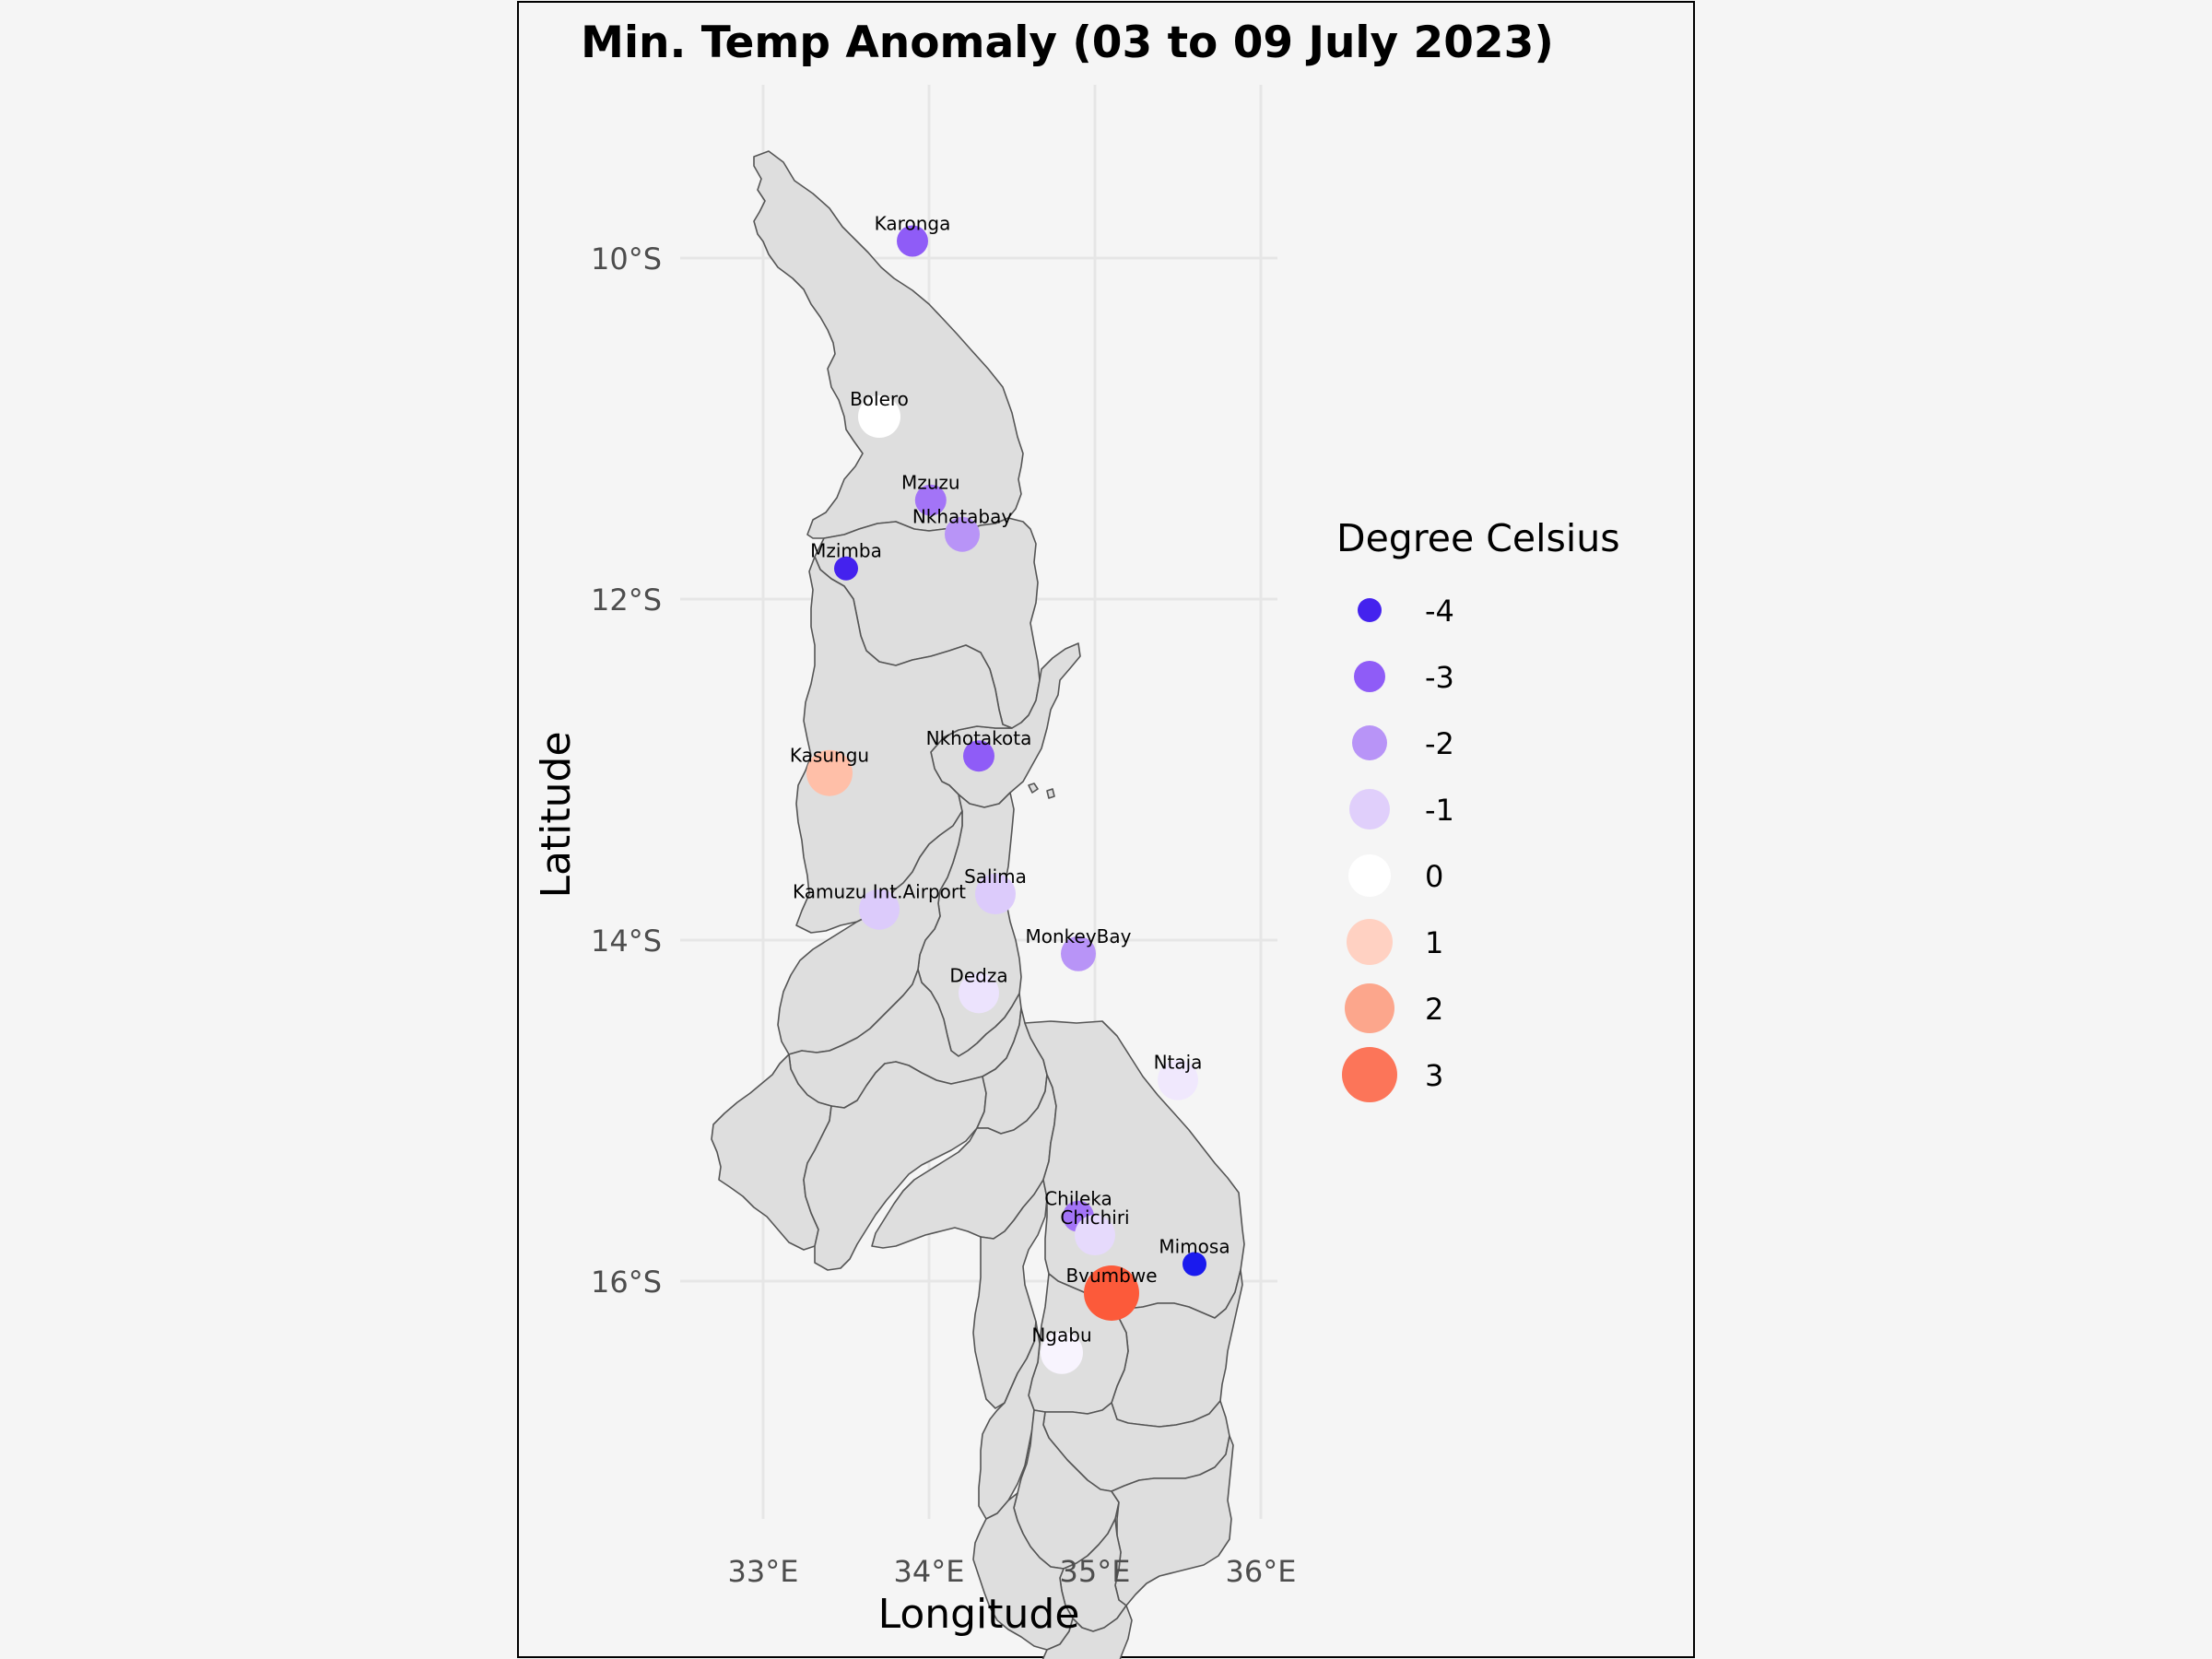 This screenshot has height=1659, width=2212. I want to click on y-tick-label: 12°S, so click(626, 600).